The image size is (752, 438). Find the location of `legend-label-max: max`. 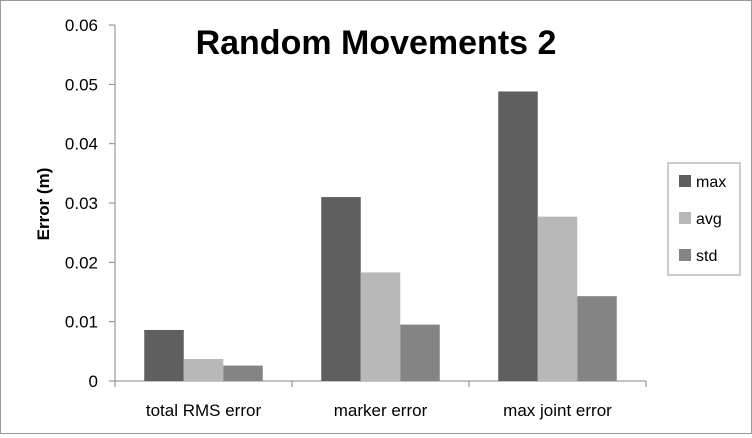

legend-label-max: max is located at coordinates (711, 182).